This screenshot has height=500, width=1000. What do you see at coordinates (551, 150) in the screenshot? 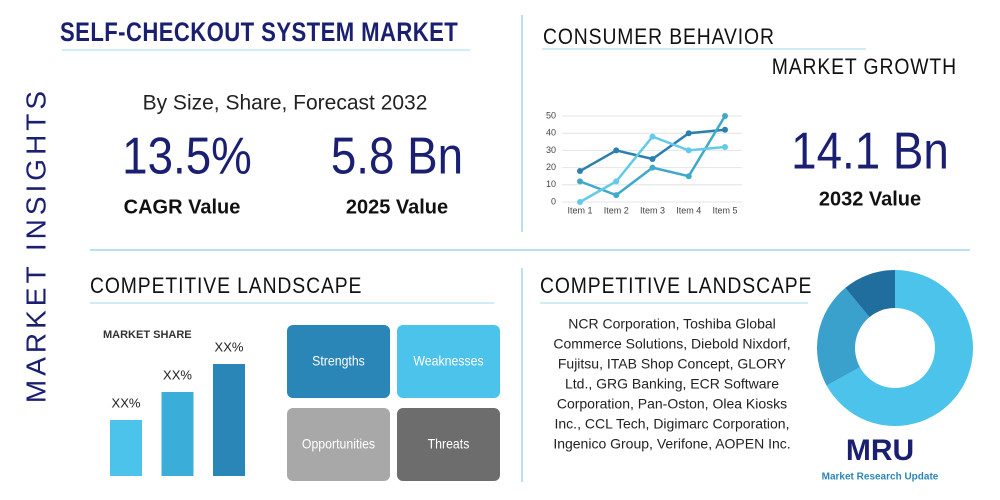
I see `y-tick-label: 30` at bounding box center [551, 150].